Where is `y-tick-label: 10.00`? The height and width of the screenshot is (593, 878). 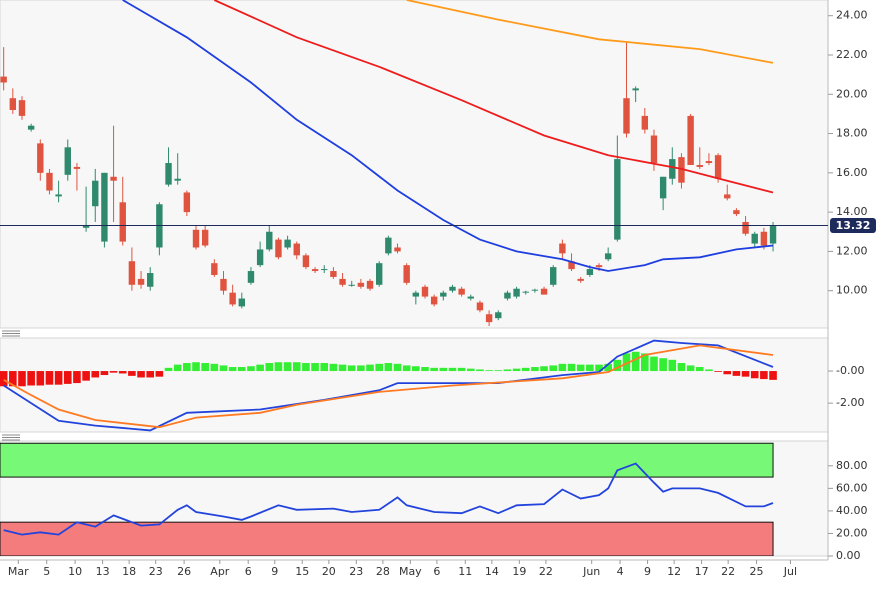
y-tick-label: 10.00 is located at coordinates (852, 290).